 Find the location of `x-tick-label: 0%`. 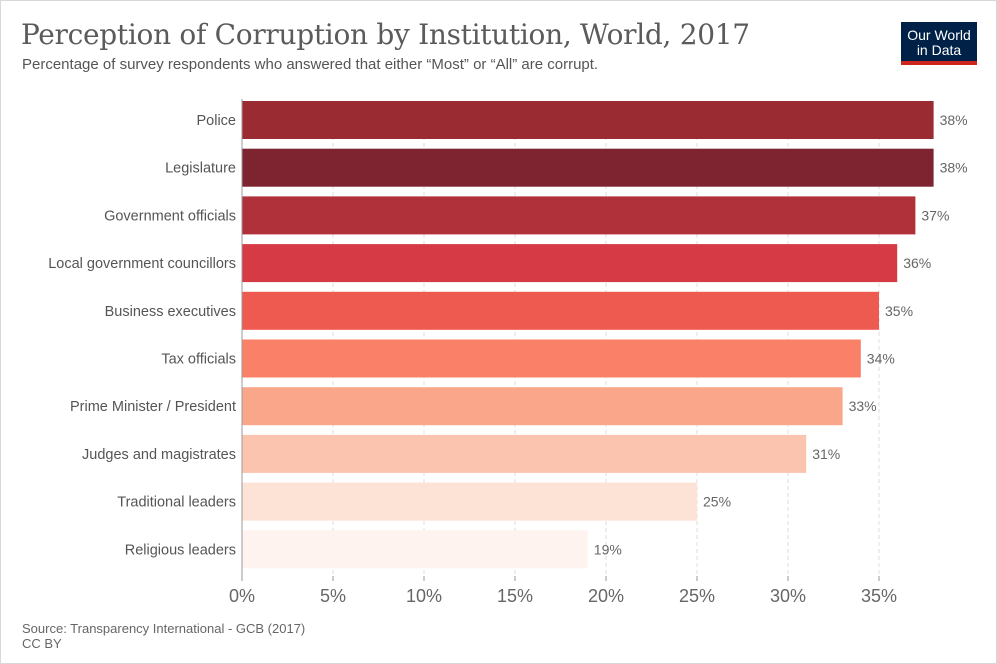

x-tick-label: 0% is located at coordinates (242, 596).